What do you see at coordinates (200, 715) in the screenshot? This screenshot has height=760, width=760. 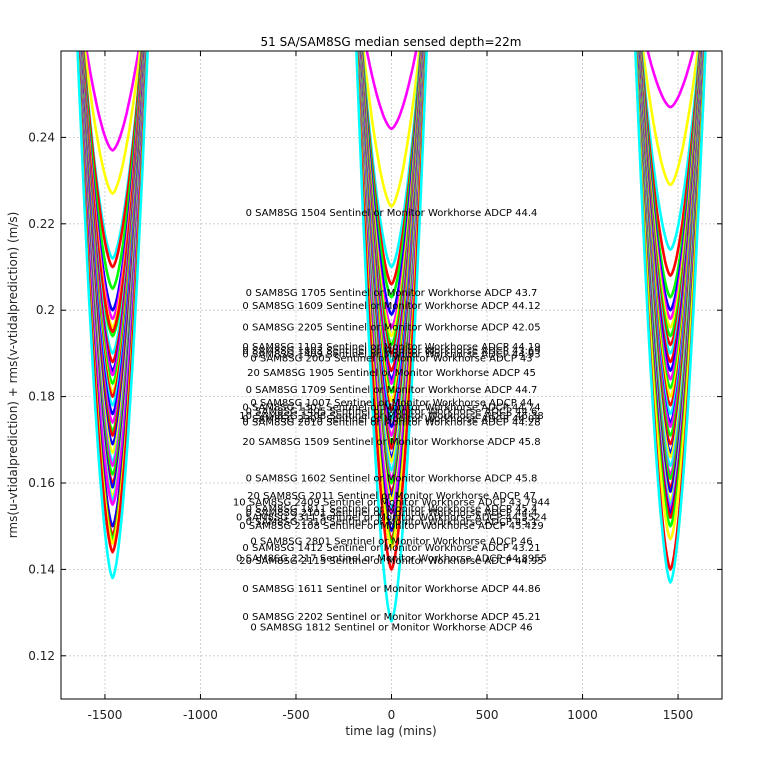 I see `x-tick-label: -1000` at bounding box center [200, 715].